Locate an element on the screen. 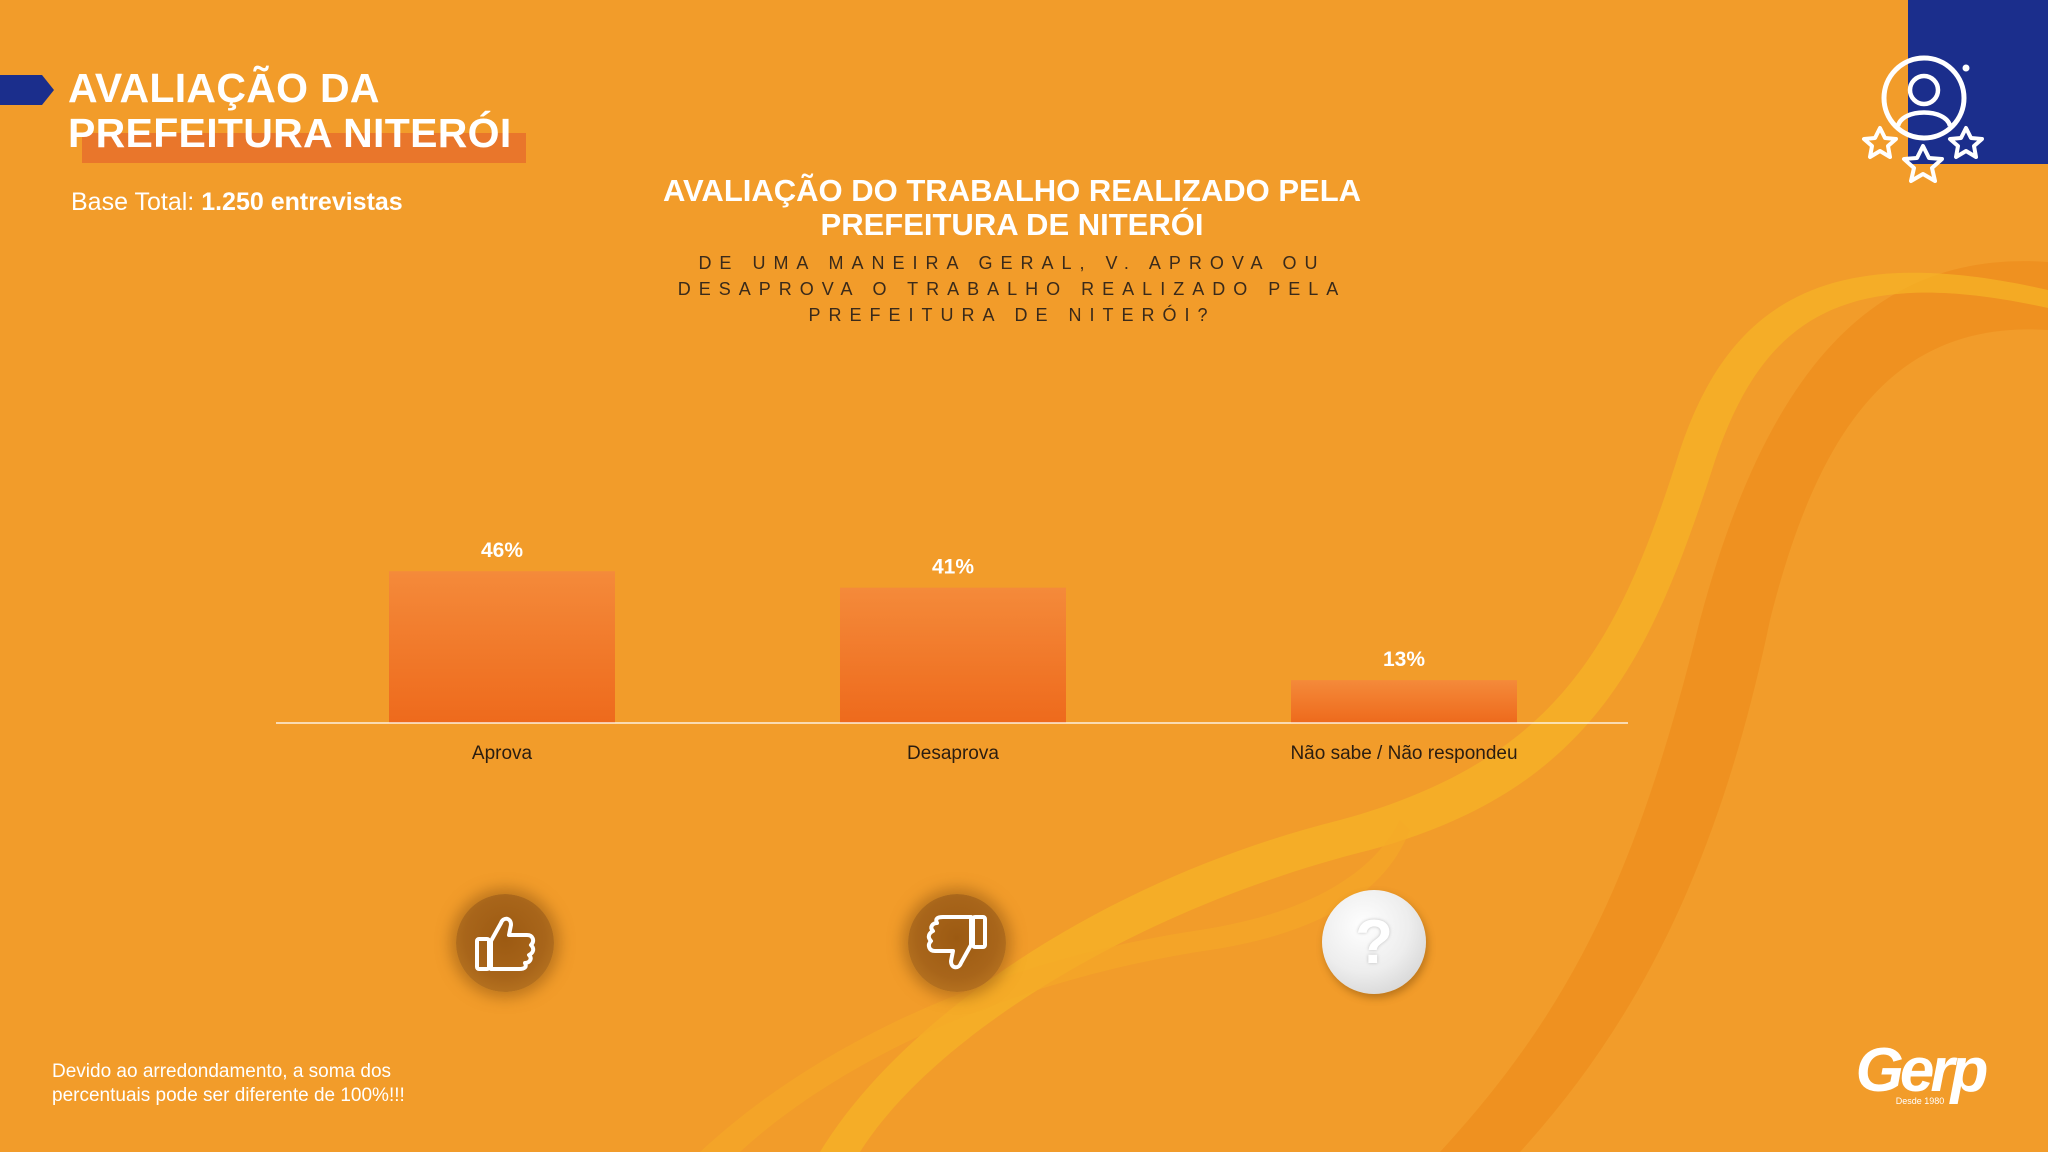  thumbs-up-icon is located at coordinates (505, 943).